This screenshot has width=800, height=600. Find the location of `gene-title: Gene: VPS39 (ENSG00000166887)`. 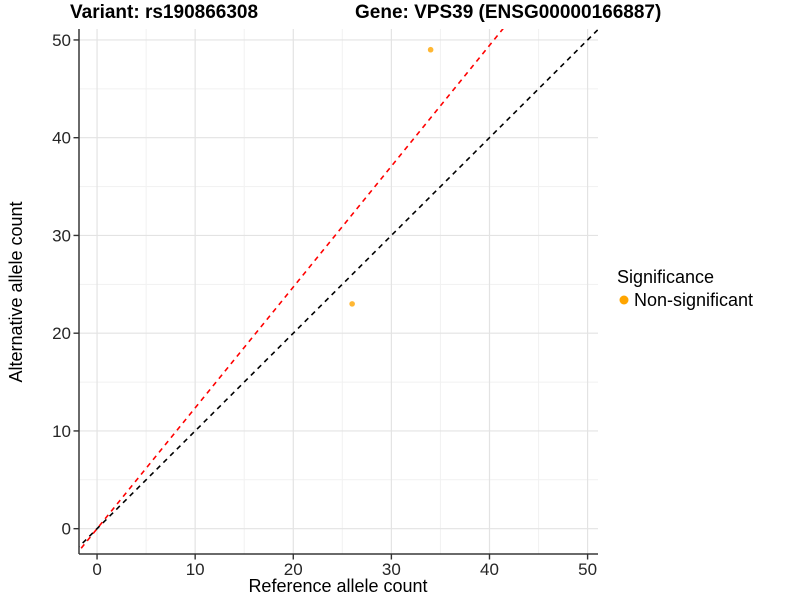

gene-title: Gene: VPS39 (ENSG00000166887) is located at coordinates (508, 12).